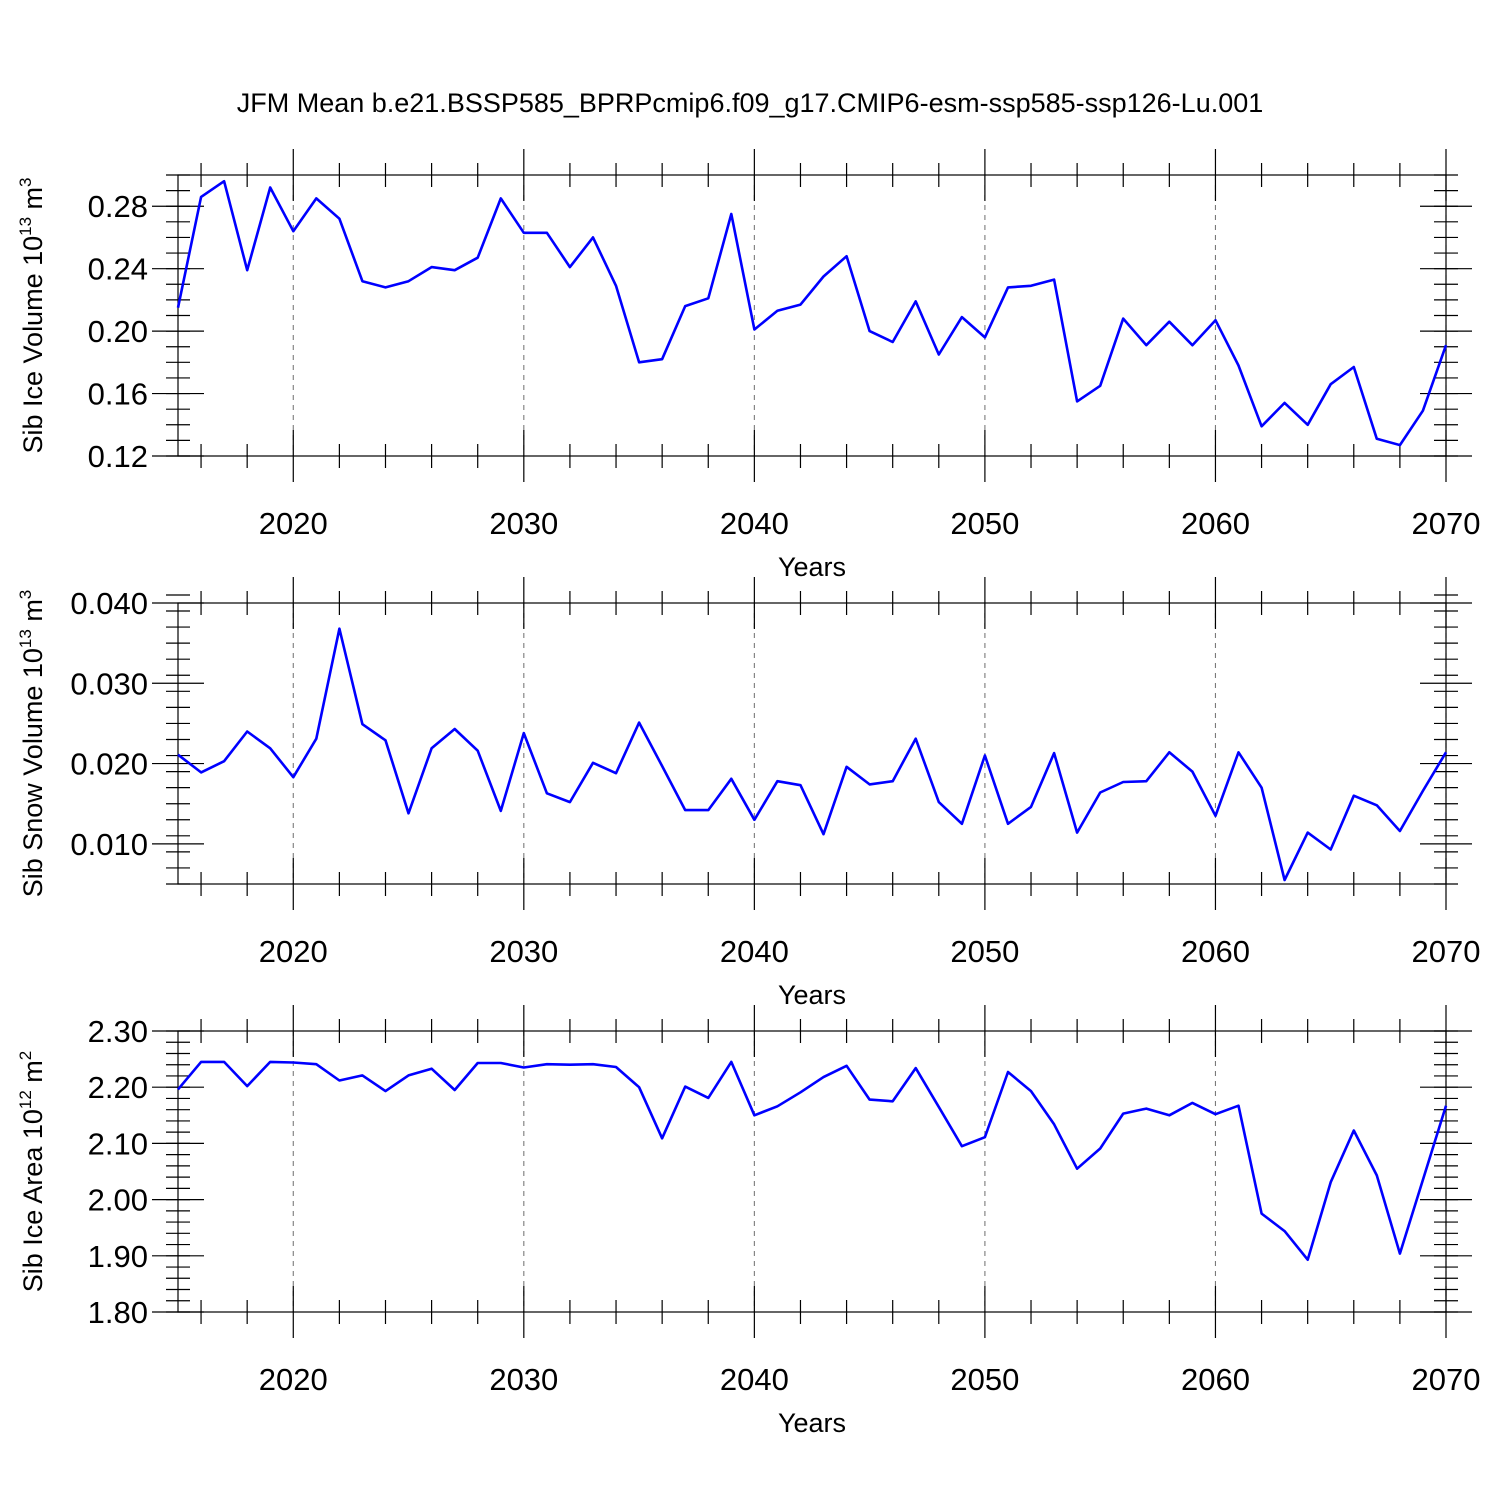 The image size is (1500, 1500). What do you see at coordinates (118, 1200) in the screenshot?
I see `y-tick-label: 2.00` at bounding box center [118, 1200].